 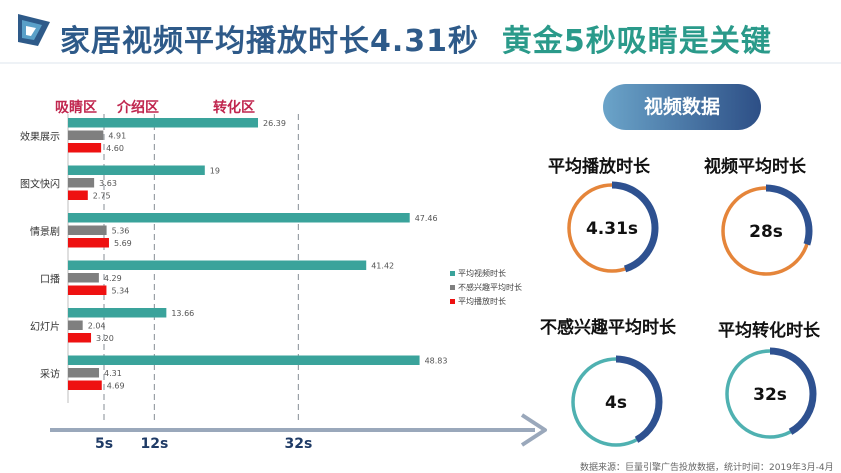 What do you see at coordinates (45, 326) in the screenshot?
I see `category-label: 幻灯片` at bounding box center [45, 326].